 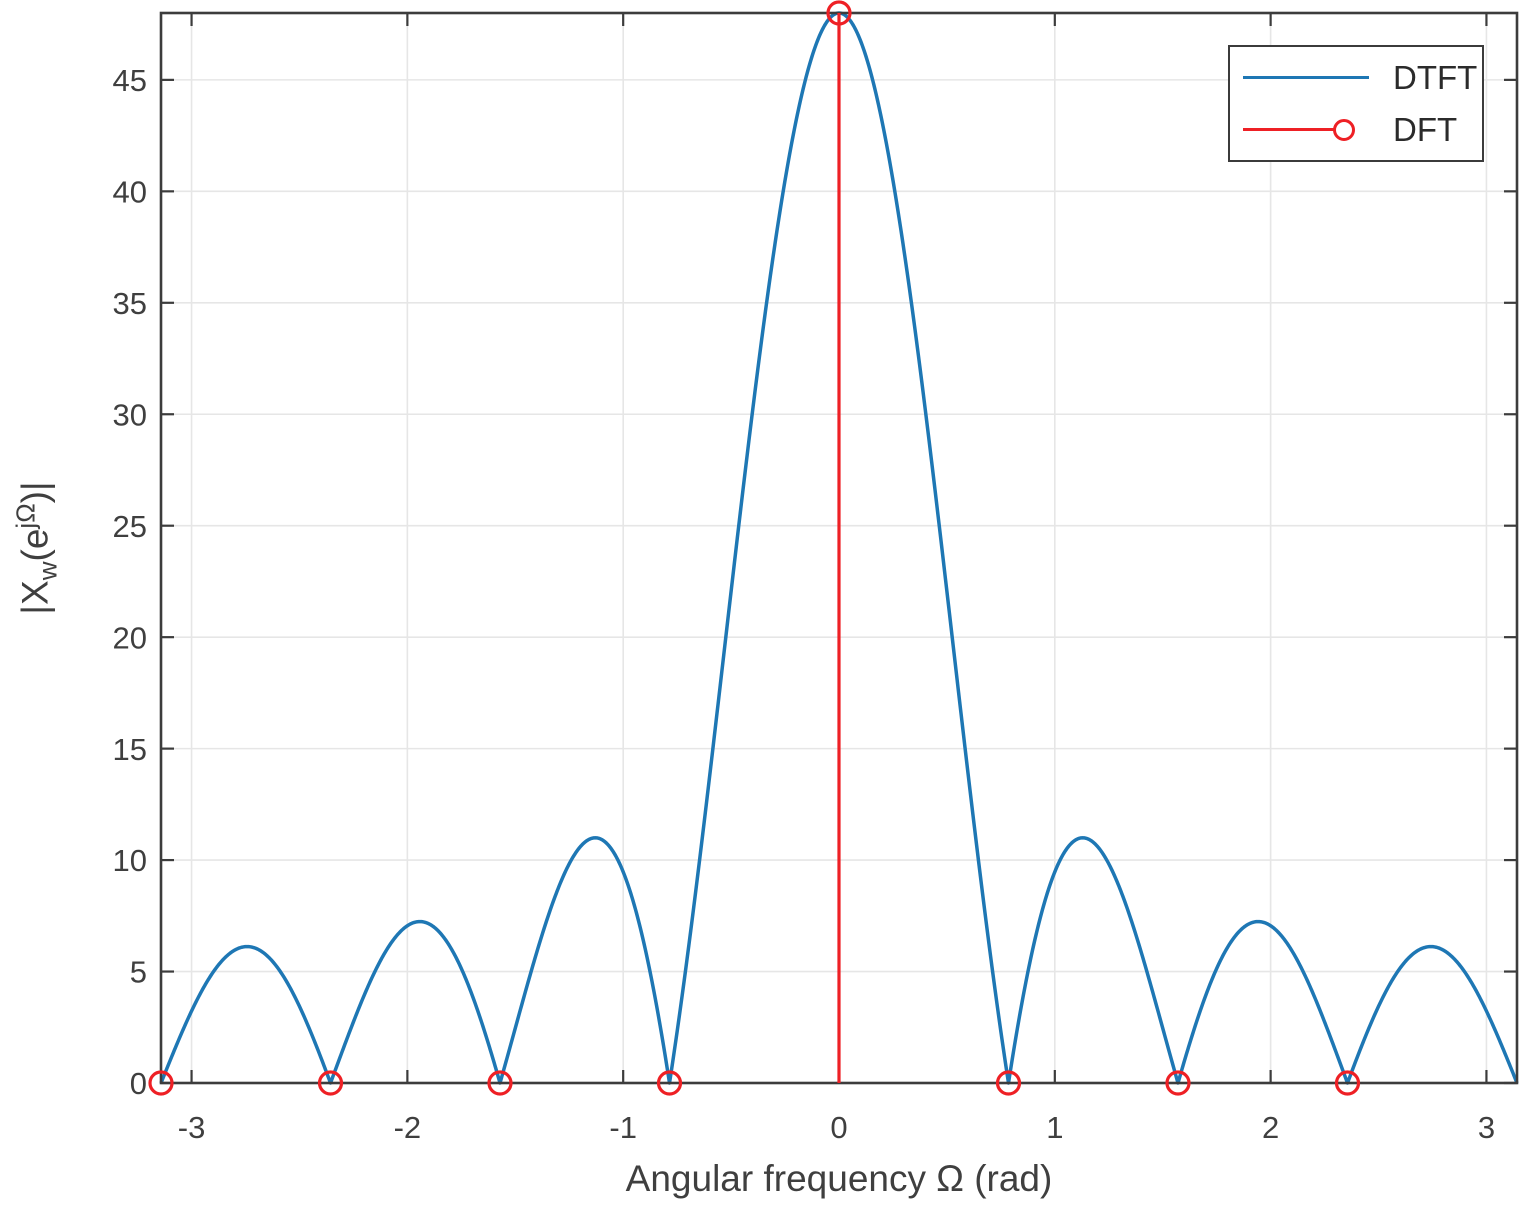 I want to click on y-tick-label: 0, so click(x=138, y=1083).